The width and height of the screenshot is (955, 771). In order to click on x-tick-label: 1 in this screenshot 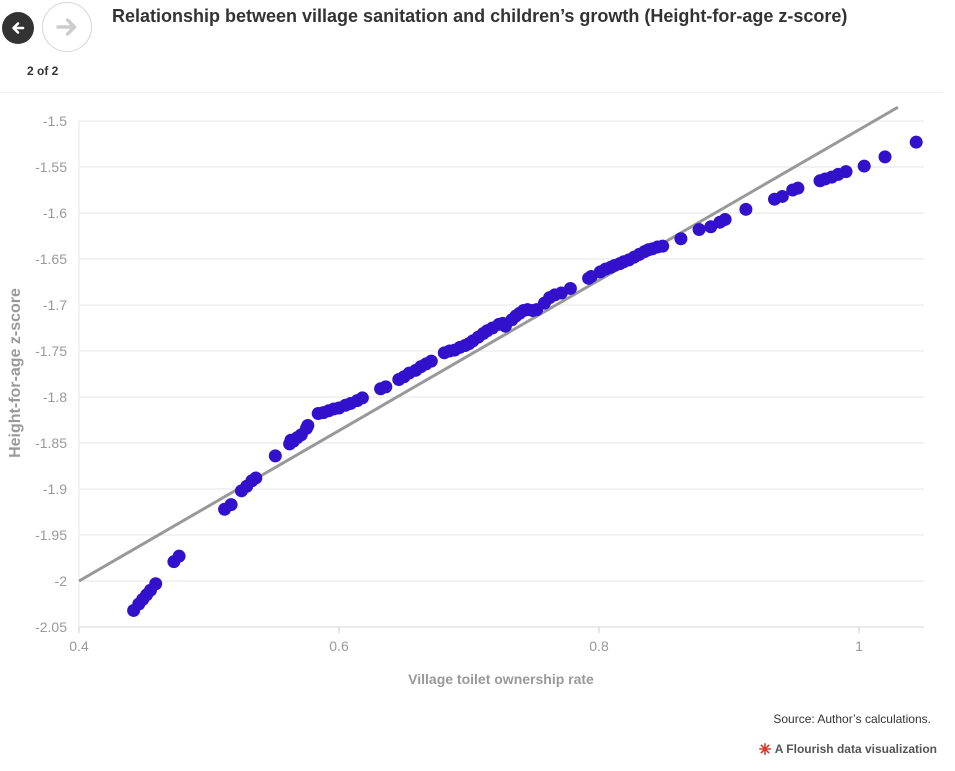, I will do `click(859, 646)`.